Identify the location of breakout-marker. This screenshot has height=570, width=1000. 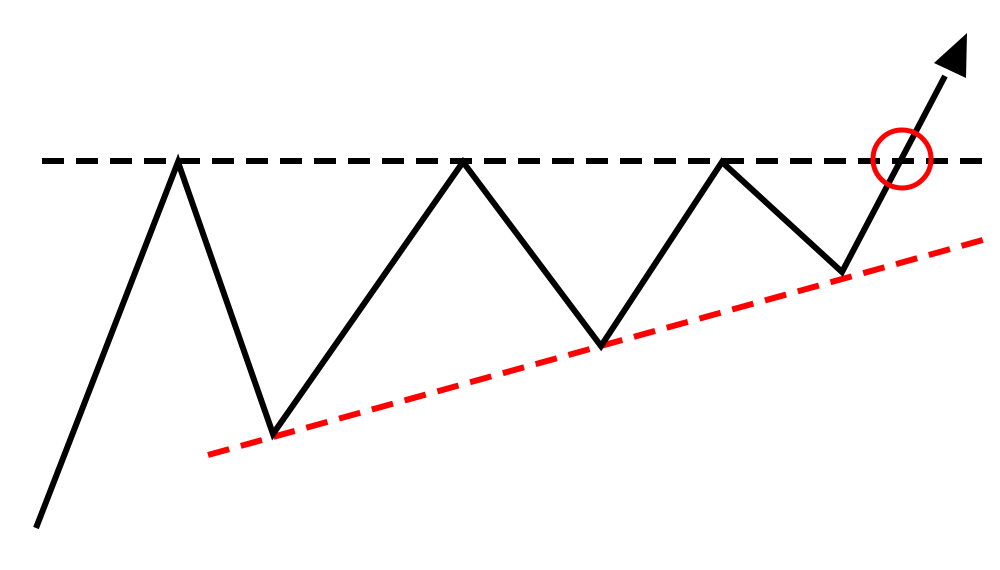
(902, 159).